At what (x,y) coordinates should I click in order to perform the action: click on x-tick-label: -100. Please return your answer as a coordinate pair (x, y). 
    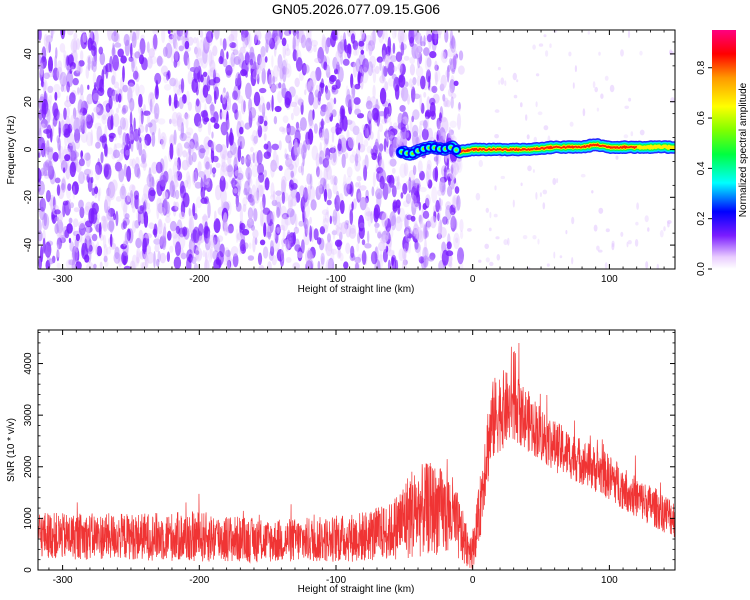
    Looking at the image, I should click on (336, 580).